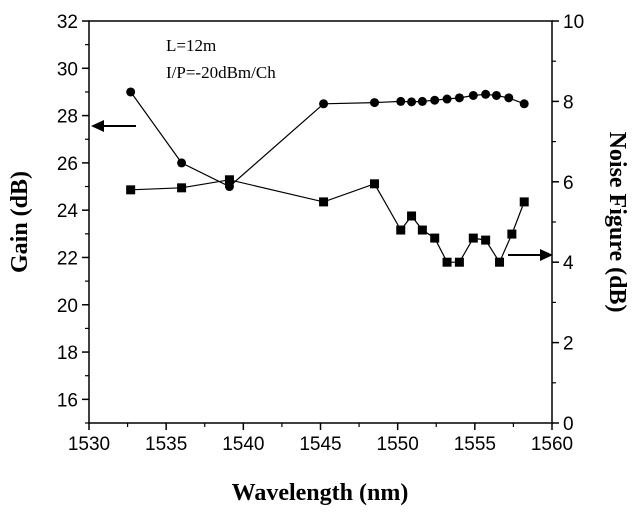 The image size is (632, 514). What do you see at coordinates (166, 444) in the screenshot?
I see `x-tick-label: 1535` at bounding box center [166, 444].